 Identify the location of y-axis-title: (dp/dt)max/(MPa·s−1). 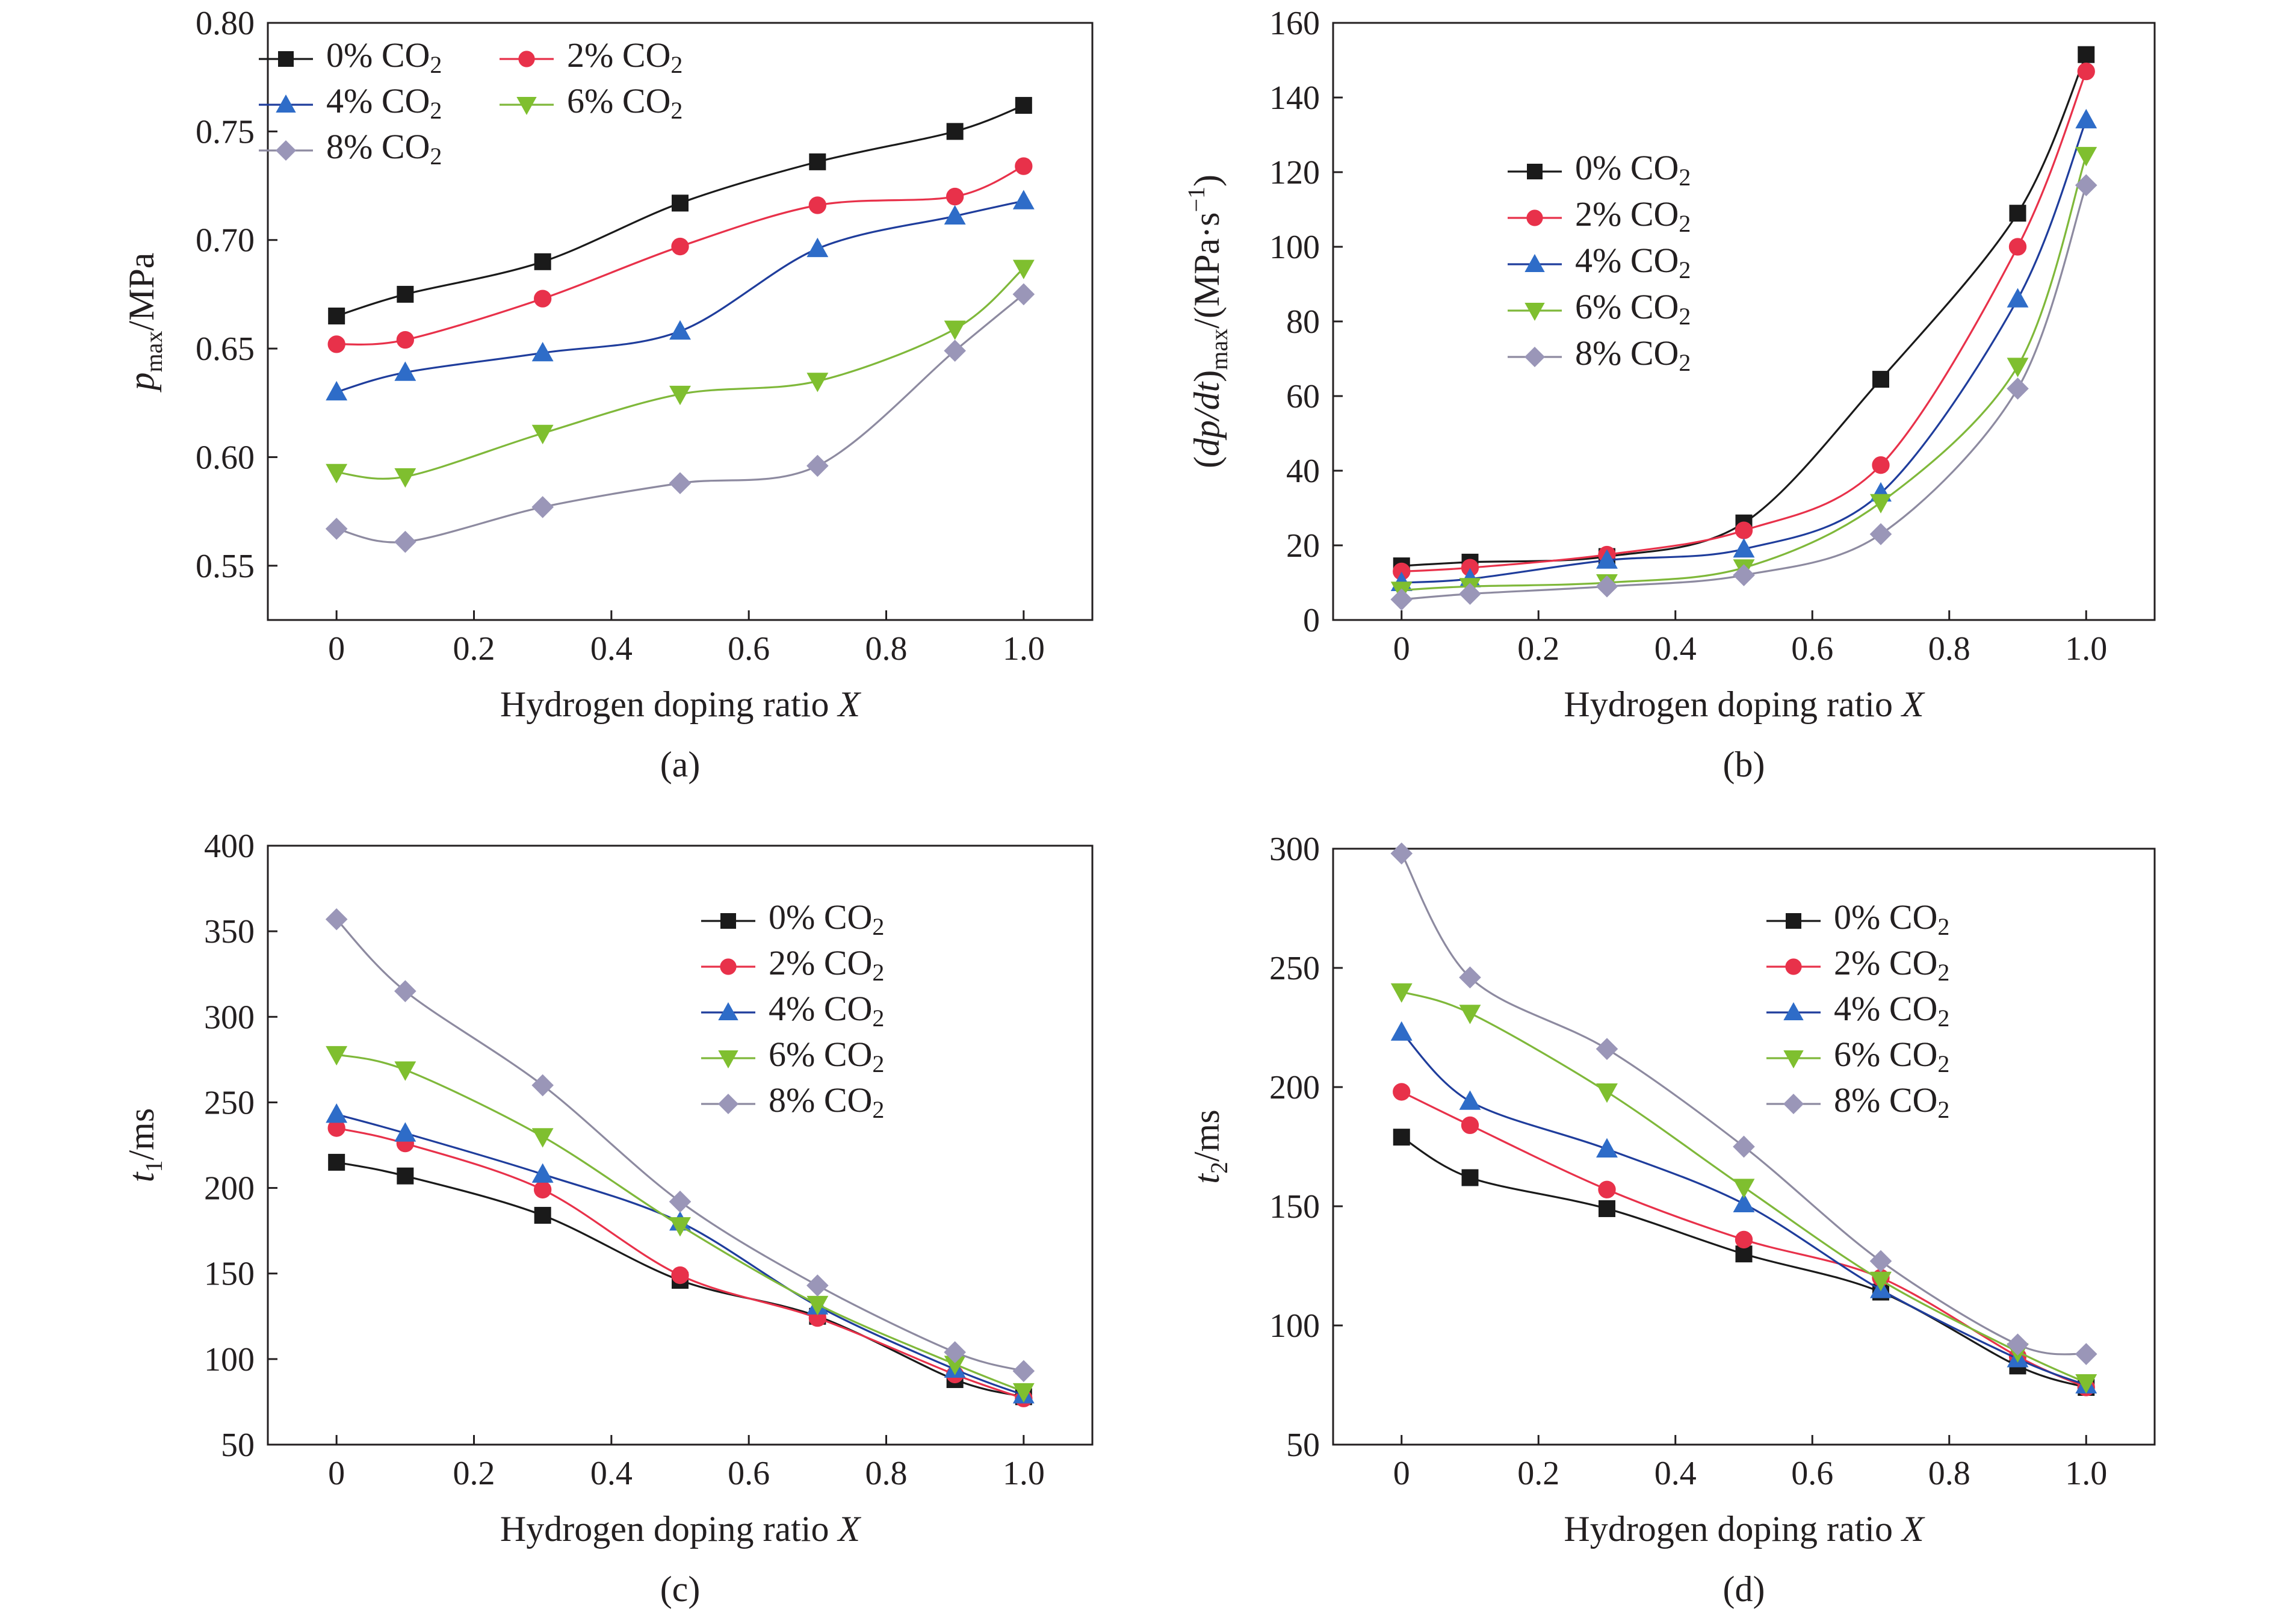
(1208, 321).